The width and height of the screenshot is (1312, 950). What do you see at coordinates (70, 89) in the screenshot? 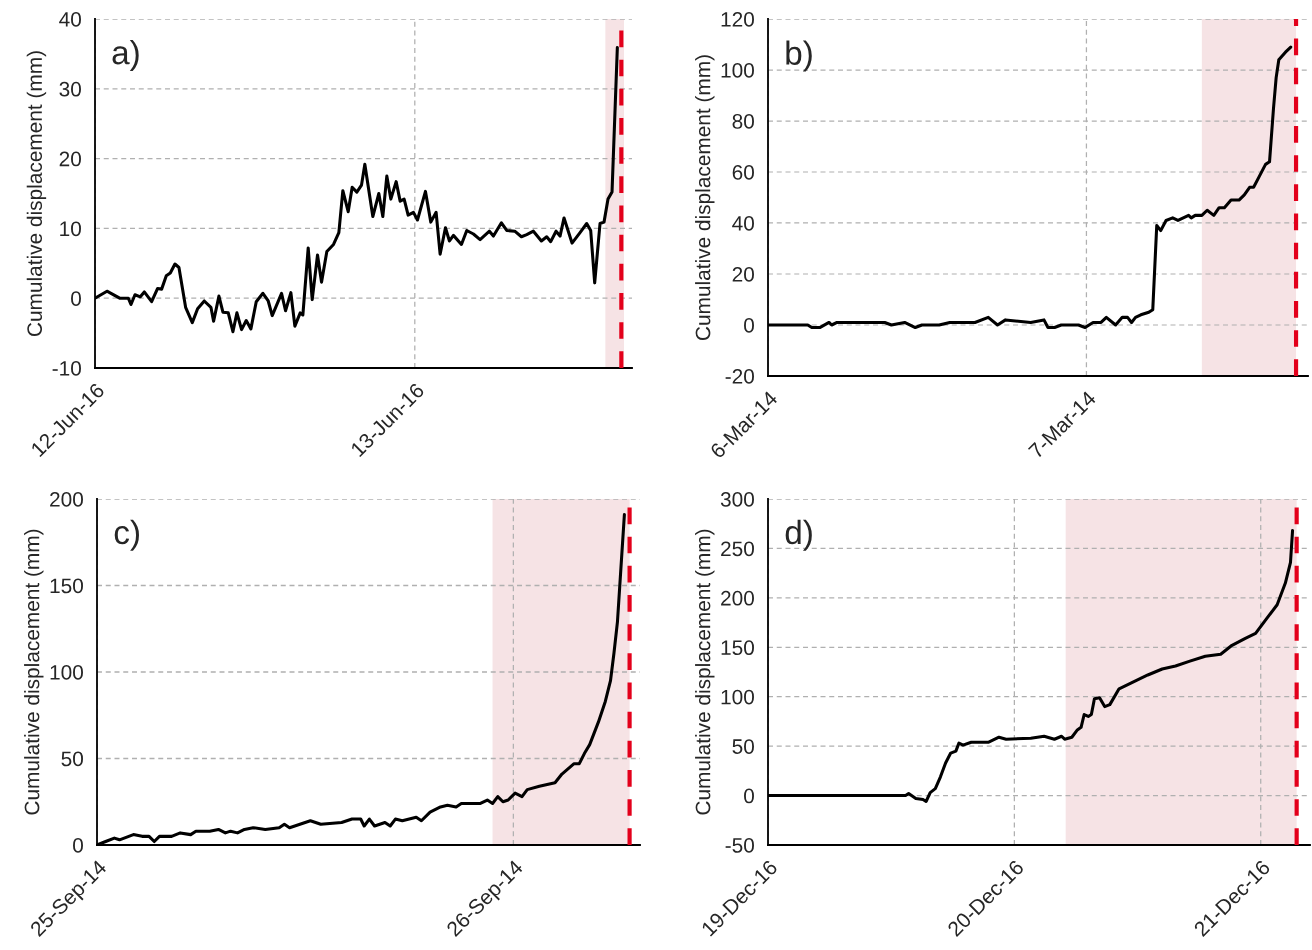
I see `y-tick-label: 30` at bounding box center [70, 89].